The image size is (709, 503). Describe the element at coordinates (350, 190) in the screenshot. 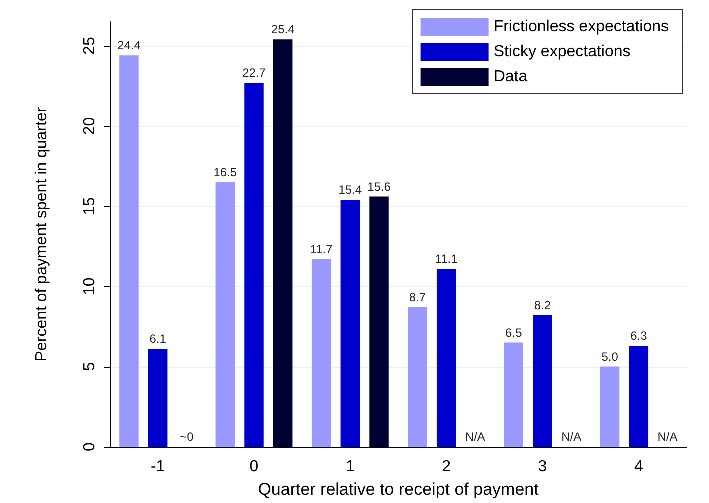

I see `data-label: 15.4` at that location.